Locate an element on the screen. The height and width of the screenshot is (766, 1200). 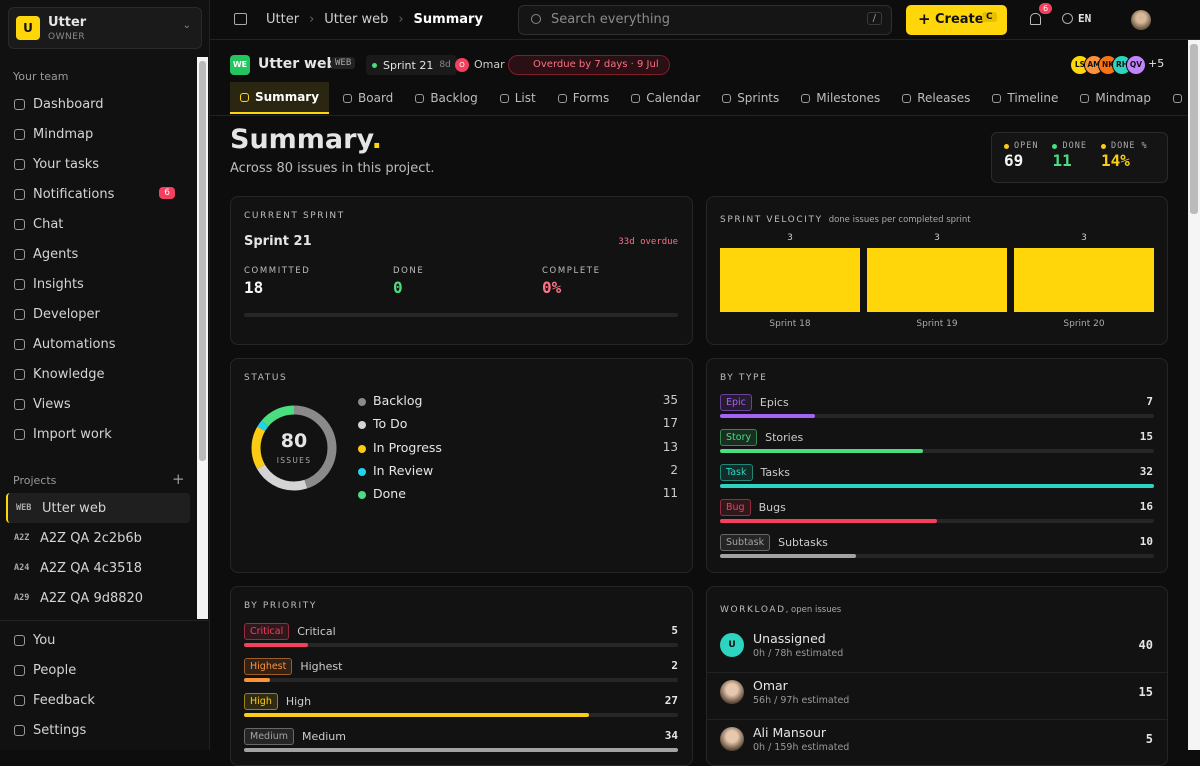
donut-segment is located at coordinates (294, 448).